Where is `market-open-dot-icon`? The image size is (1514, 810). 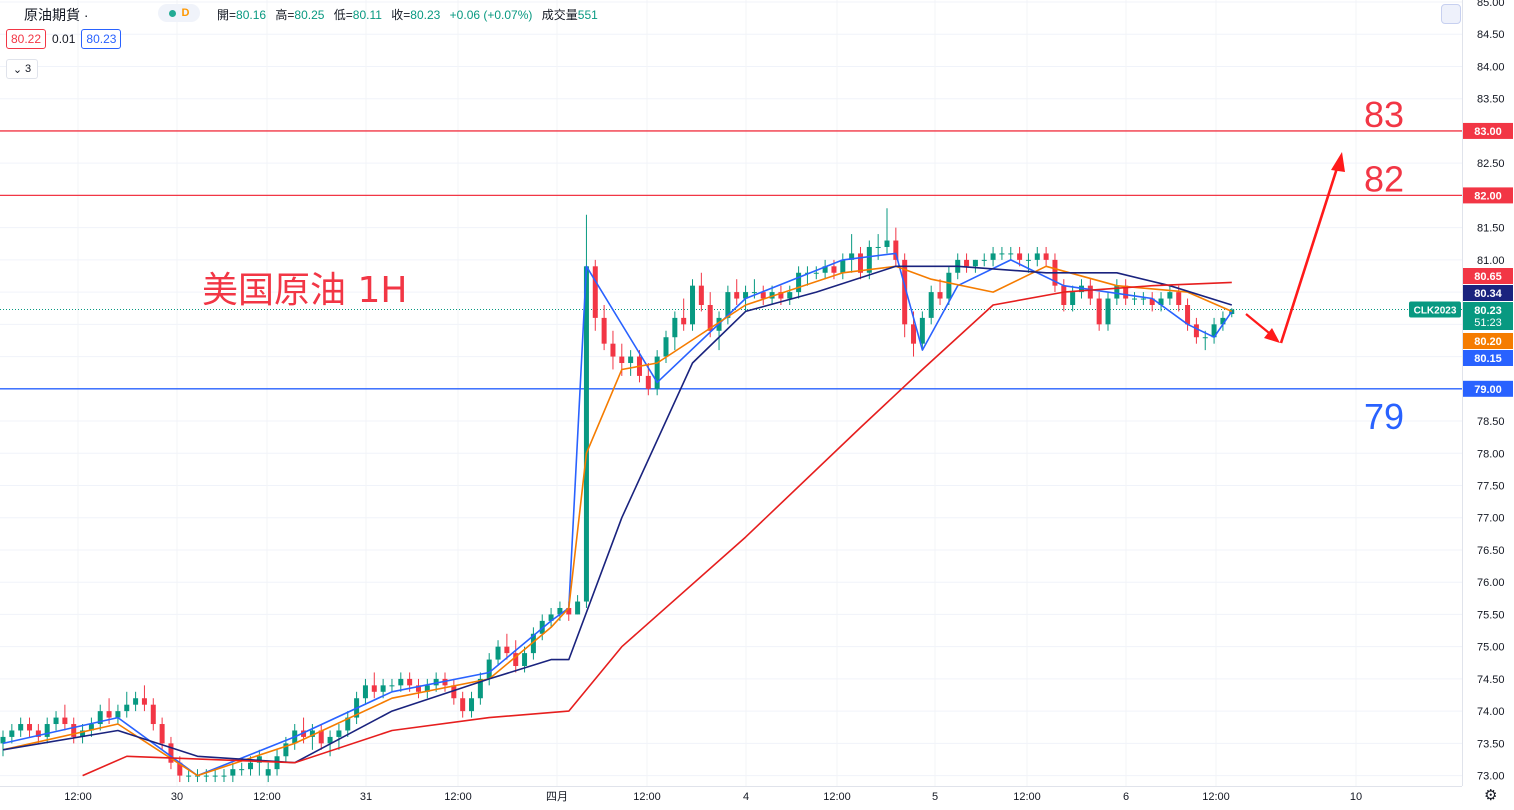 market-open-dot-icon is located at coordinates (172, 13).